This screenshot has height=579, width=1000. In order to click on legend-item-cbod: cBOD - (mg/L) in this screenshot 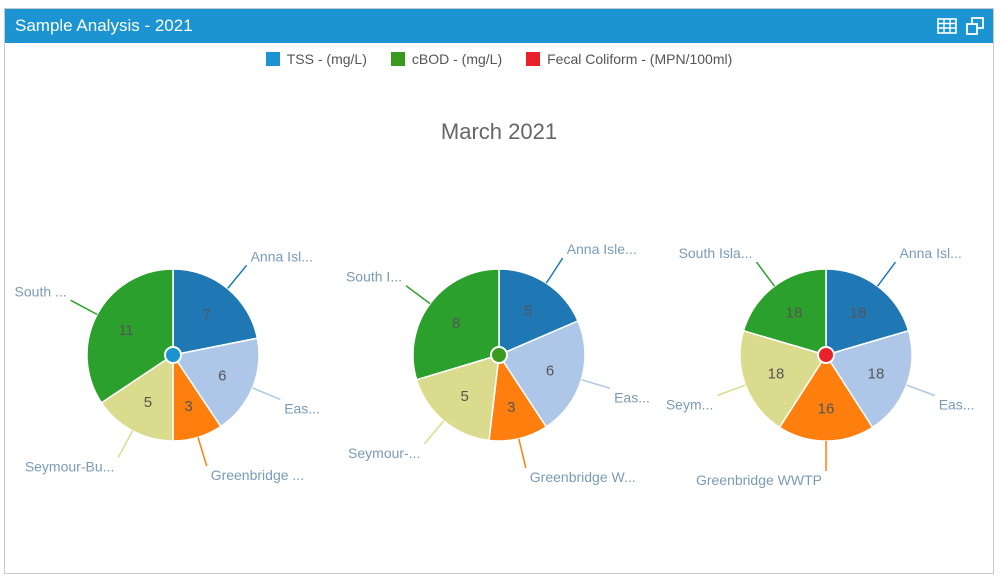, I will do `click(446, 59)`.